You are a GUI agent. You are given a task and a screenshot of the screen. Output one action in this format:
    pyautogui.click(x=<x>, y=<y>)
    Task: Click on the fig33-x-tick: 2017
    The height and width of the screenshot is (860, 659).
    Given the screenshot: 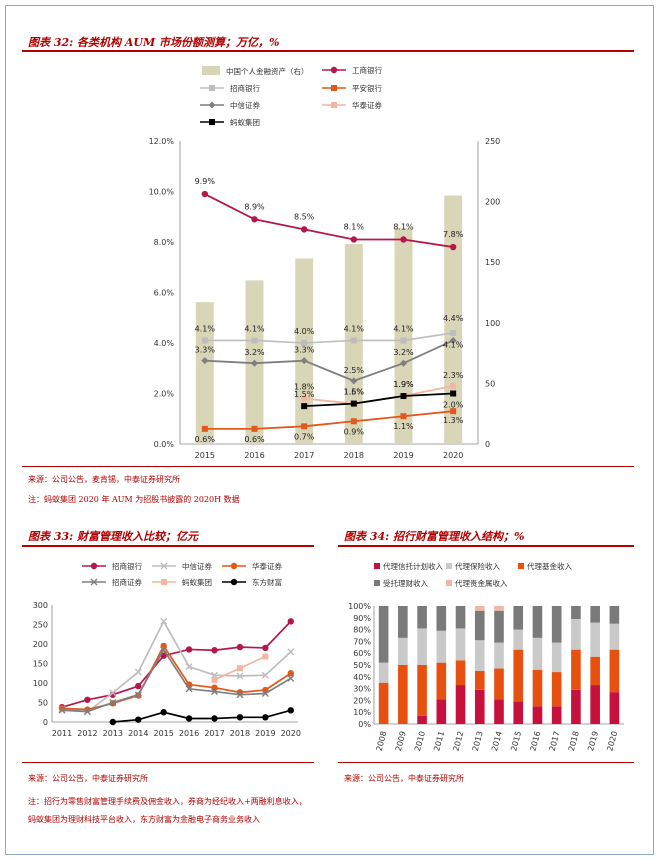 What is the action you would take?
    pyautogui.click(x=214, y=733)
    